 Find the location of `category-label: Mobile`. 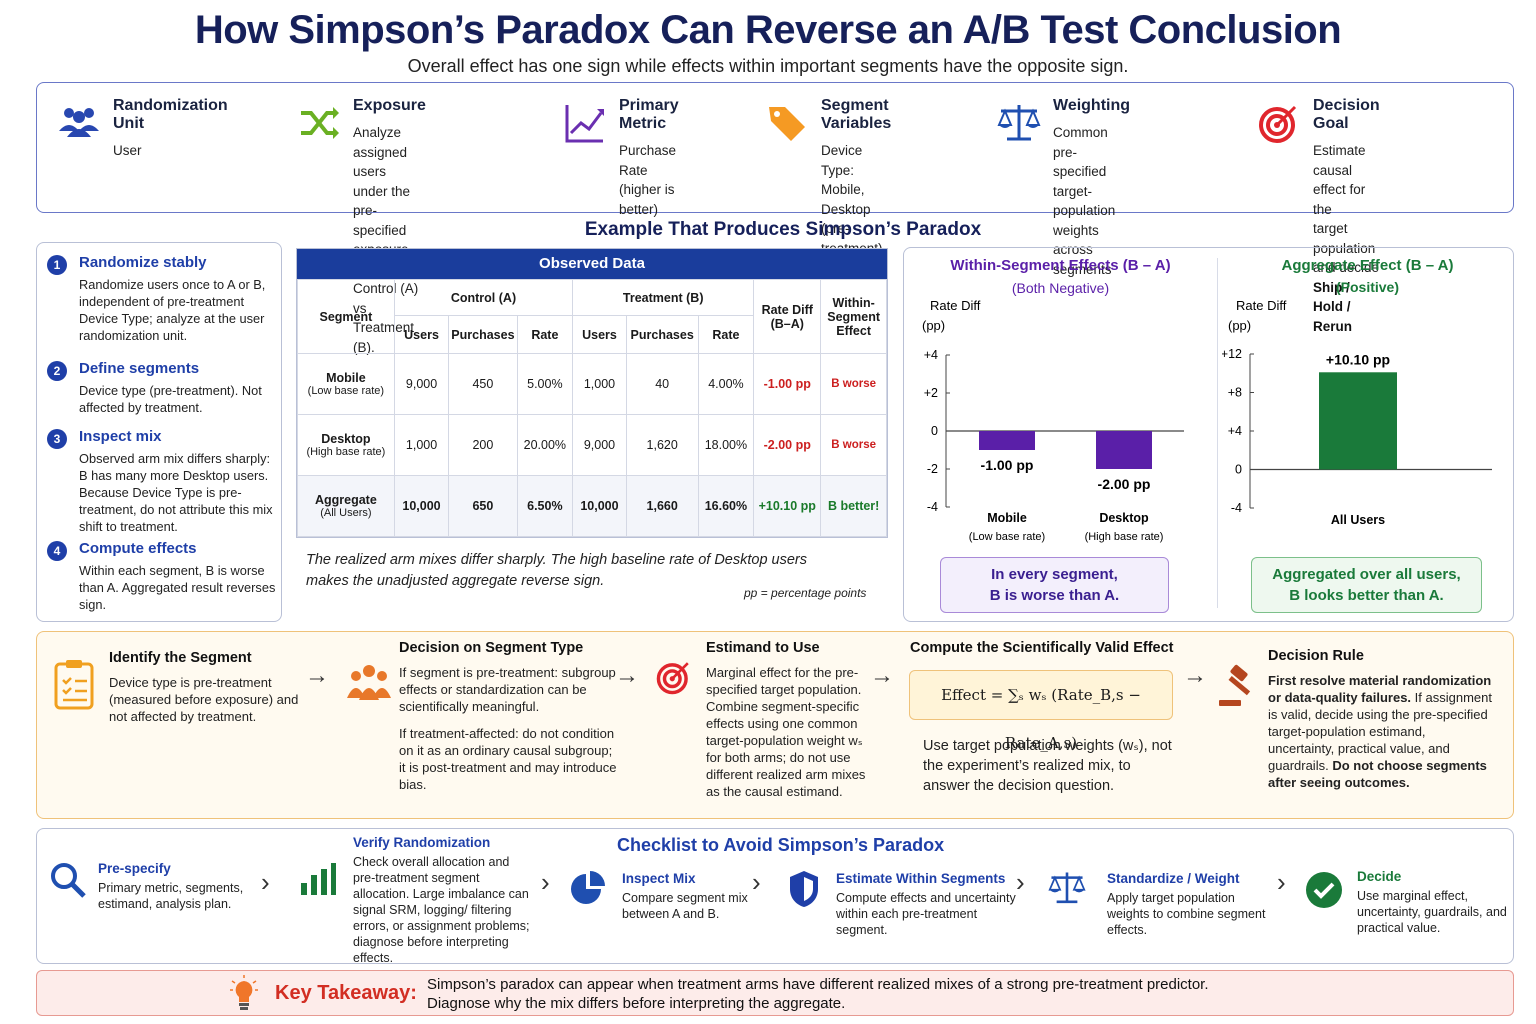

category-label: Mobile is located at coordinates (1007, 518).